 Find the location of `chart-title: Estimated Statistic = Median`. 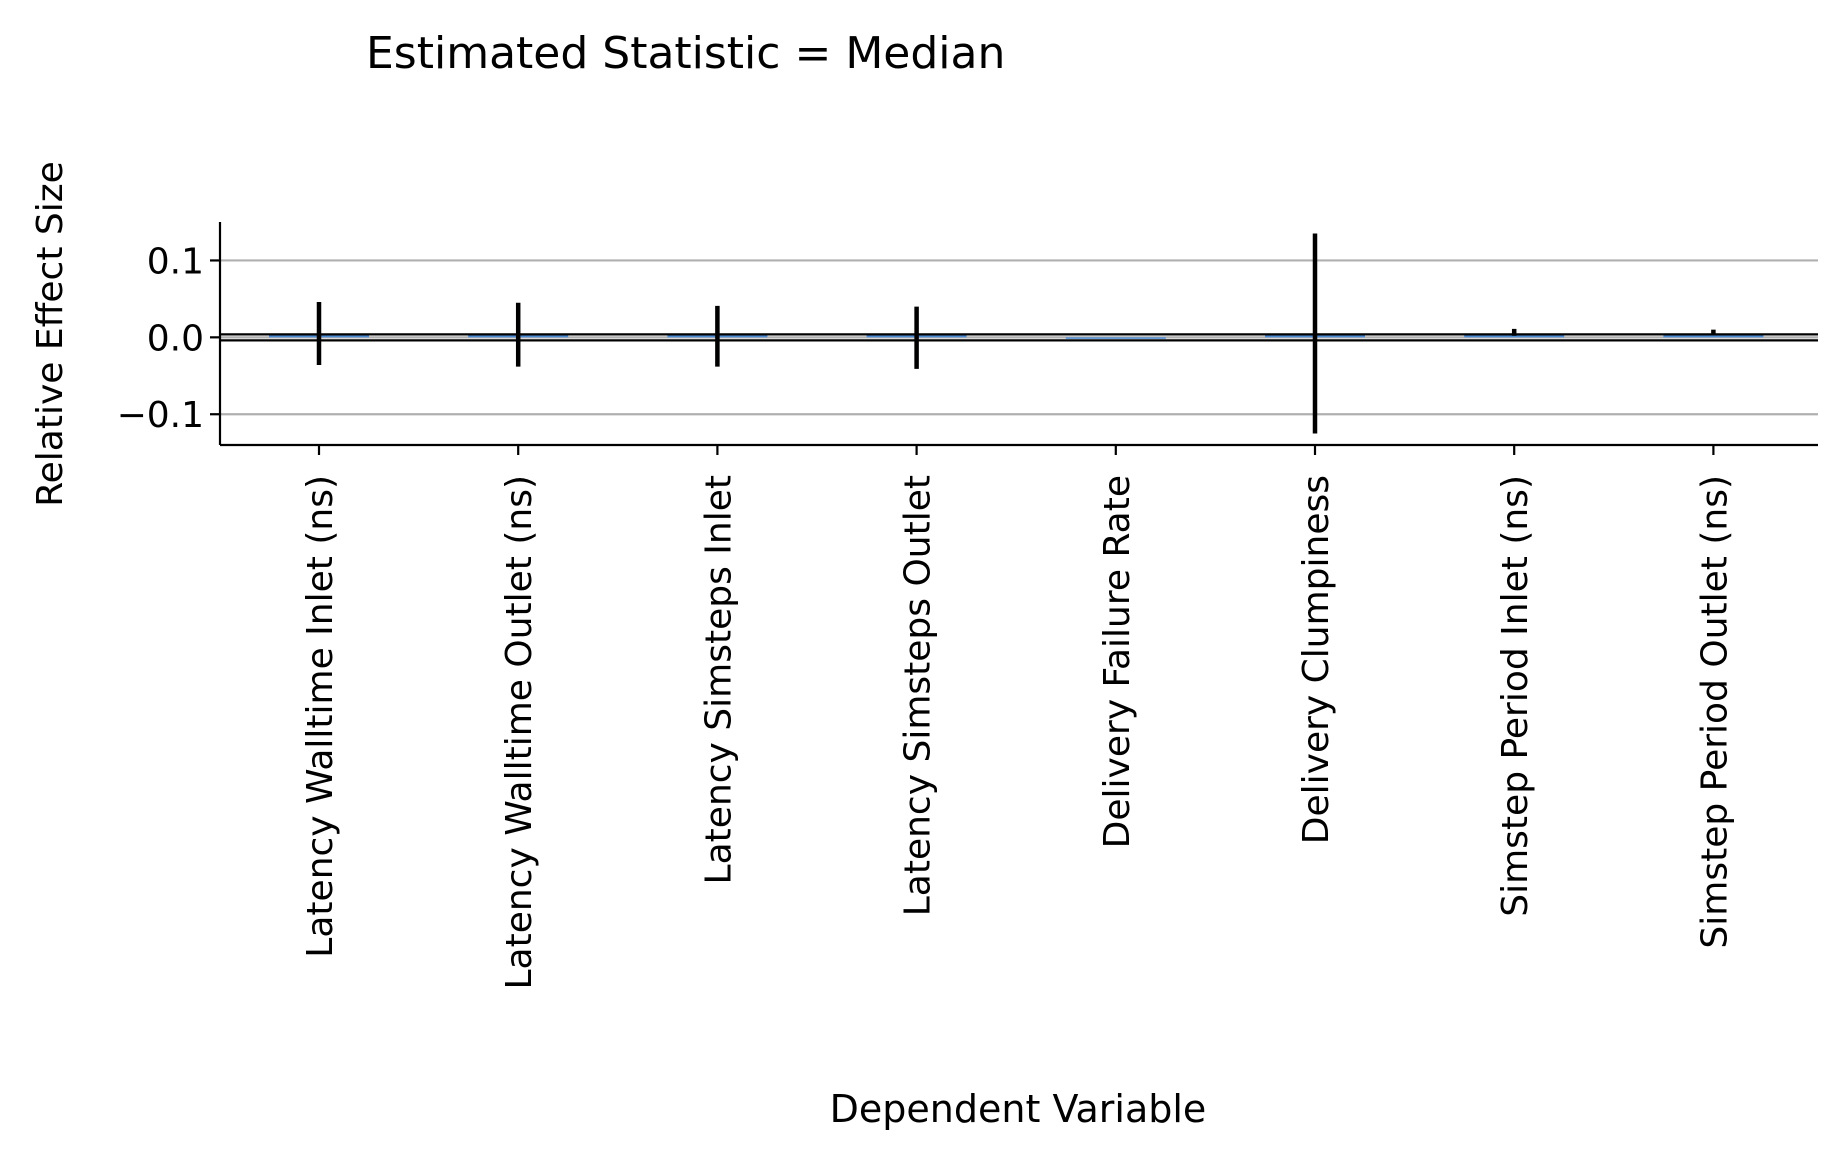

chart-title: Estimated Statistic = Median is located at coordinates (685, 53).